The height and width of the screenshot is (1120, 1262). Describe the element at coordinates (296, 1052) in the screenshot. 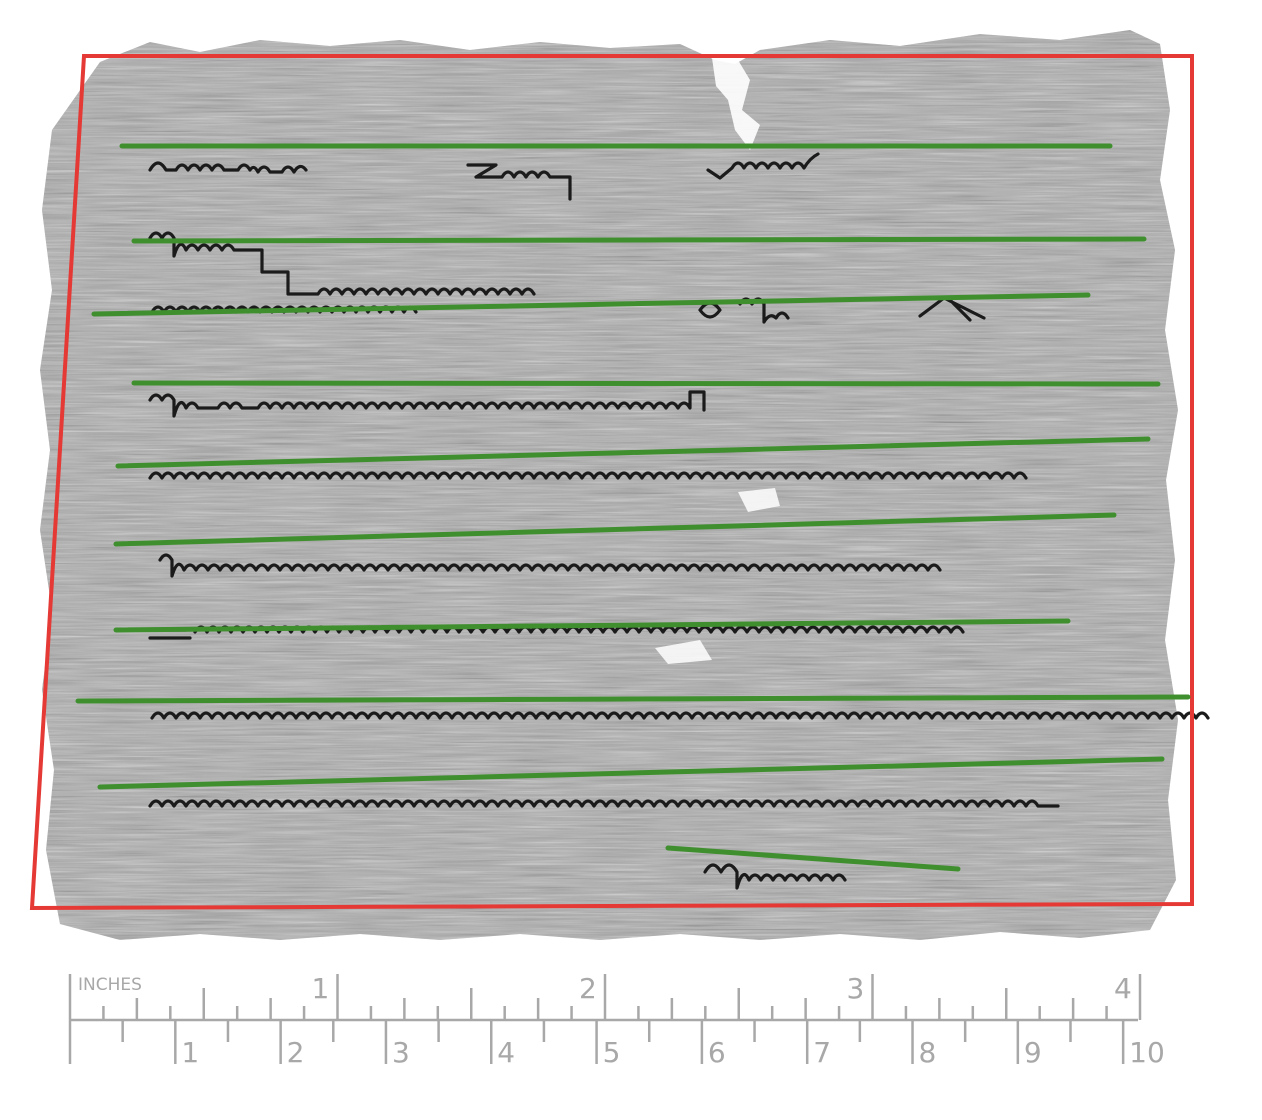

I see `cm-label: 2` at that location.